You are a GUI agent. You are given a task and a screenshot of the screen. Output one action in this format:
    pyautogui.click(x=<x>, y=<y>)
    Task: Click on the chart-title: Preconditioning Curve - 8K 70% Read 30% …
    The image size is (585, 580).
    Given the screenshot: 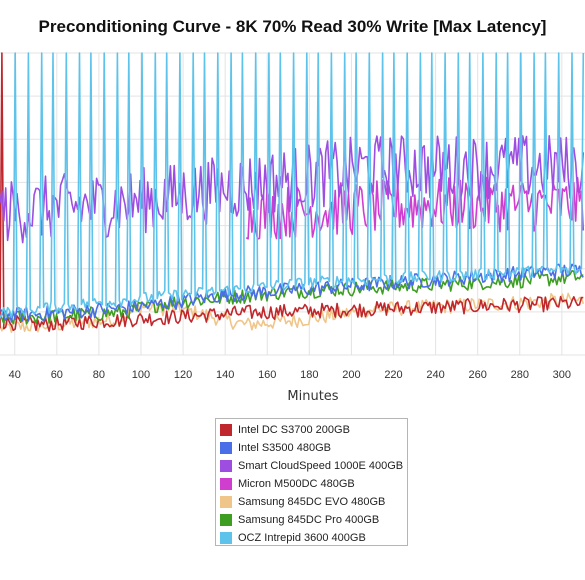 What is the action you would take?
    pyautogui.click(x=292, y=26)
    